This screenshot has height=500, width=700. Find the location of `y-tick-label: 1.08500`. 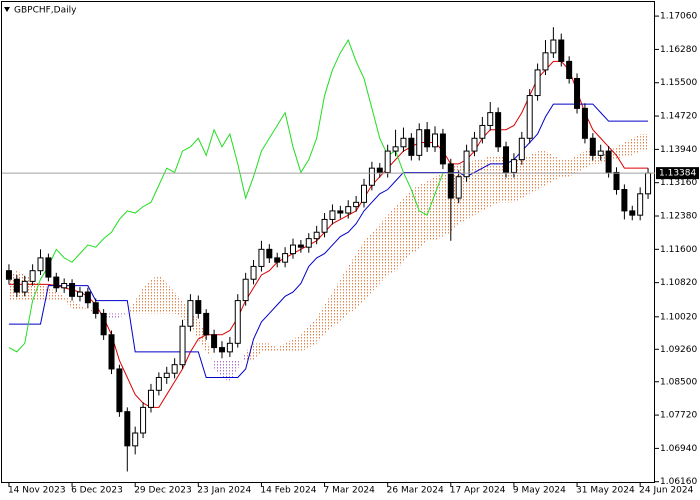

y-tick-label: 1.08500 is located at coordinates (678, 382).